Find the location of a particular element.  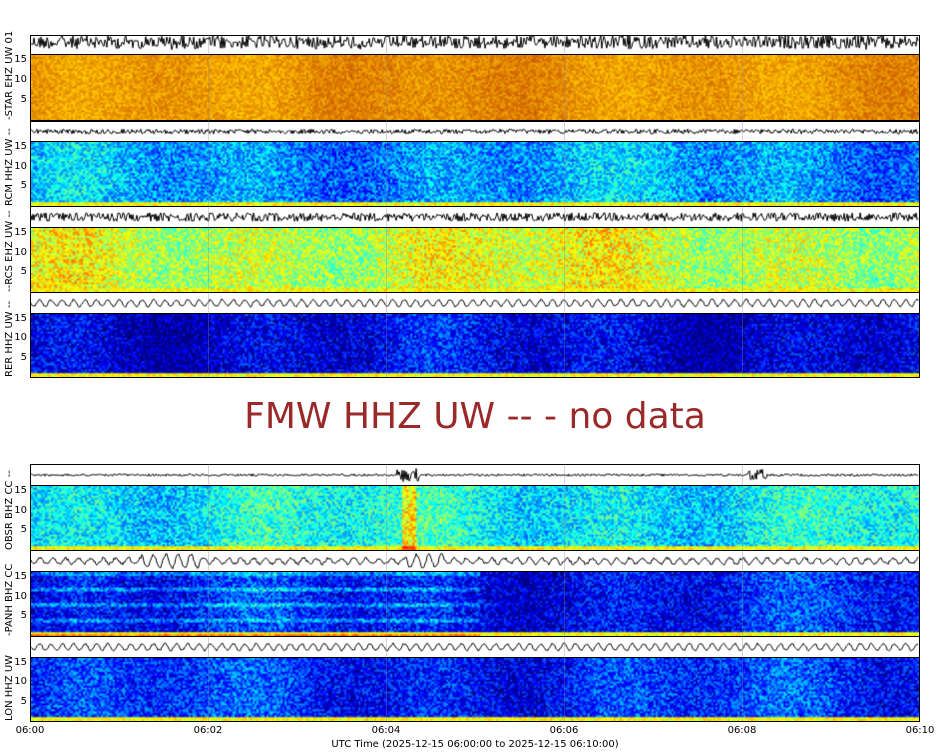

waveform-trace-rcs is located at coordinates (475, 217).